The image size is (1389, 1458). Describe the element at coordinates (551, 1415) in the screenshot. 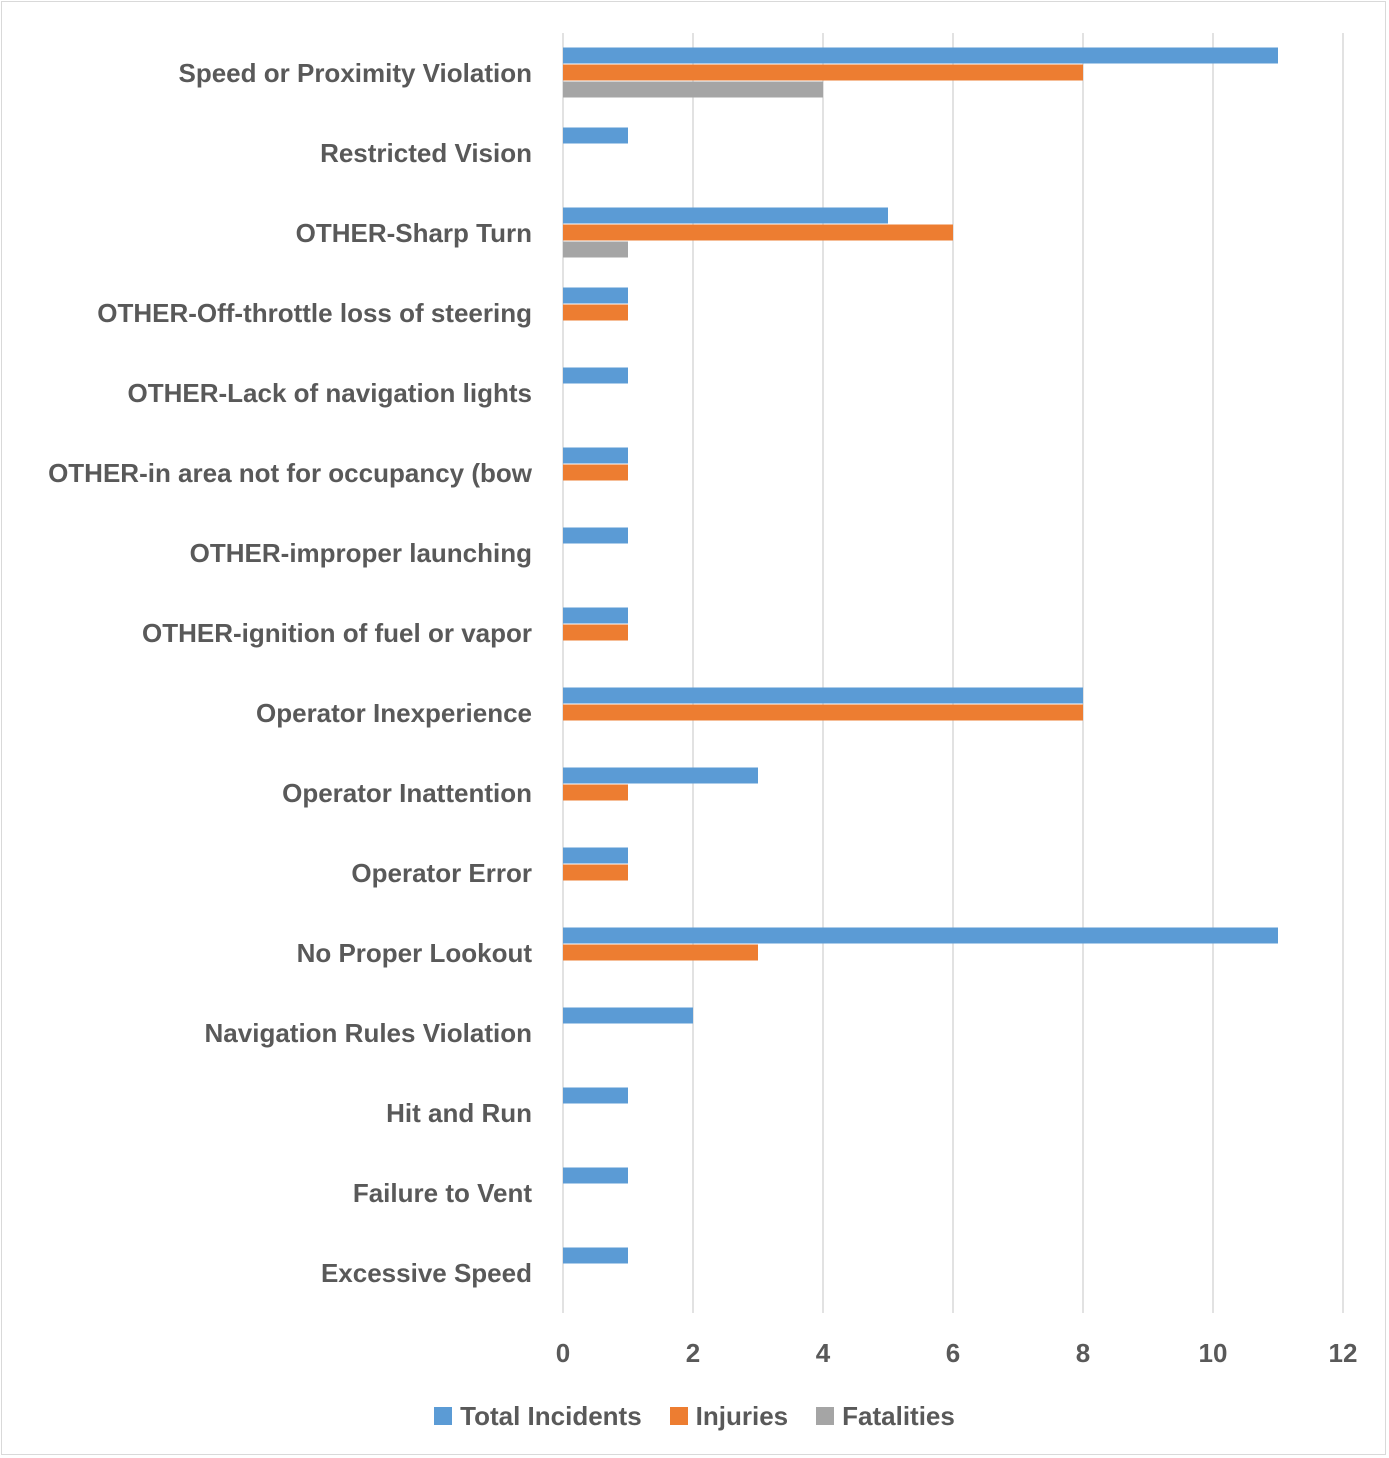

I see `legend-label: Total Incidents` at that location.